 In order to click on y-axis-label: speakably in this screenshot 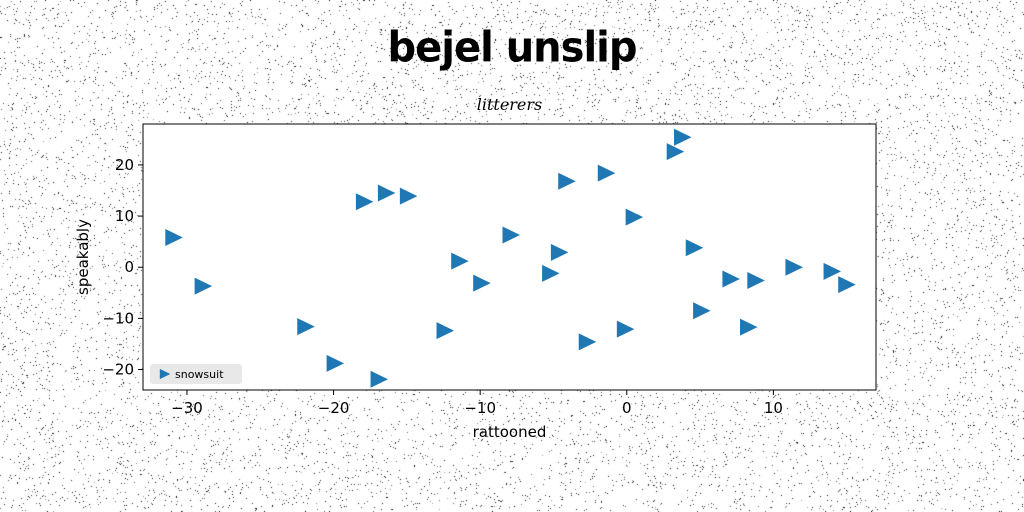, I will do `click(83, 257)`.